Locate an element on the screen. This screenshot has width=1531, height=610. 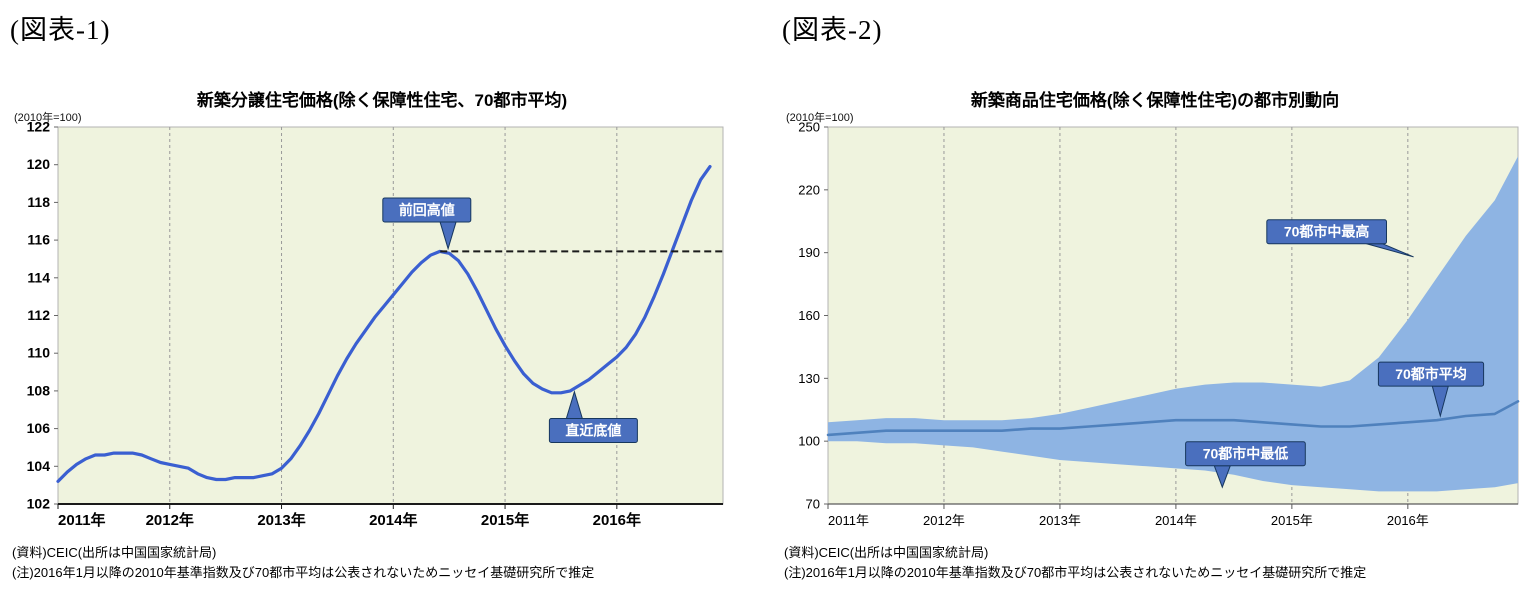
figure-1-title: 新築分譲住宅価格(除く保障性住宅、70都市平均) is located at coordinates (382, 100).